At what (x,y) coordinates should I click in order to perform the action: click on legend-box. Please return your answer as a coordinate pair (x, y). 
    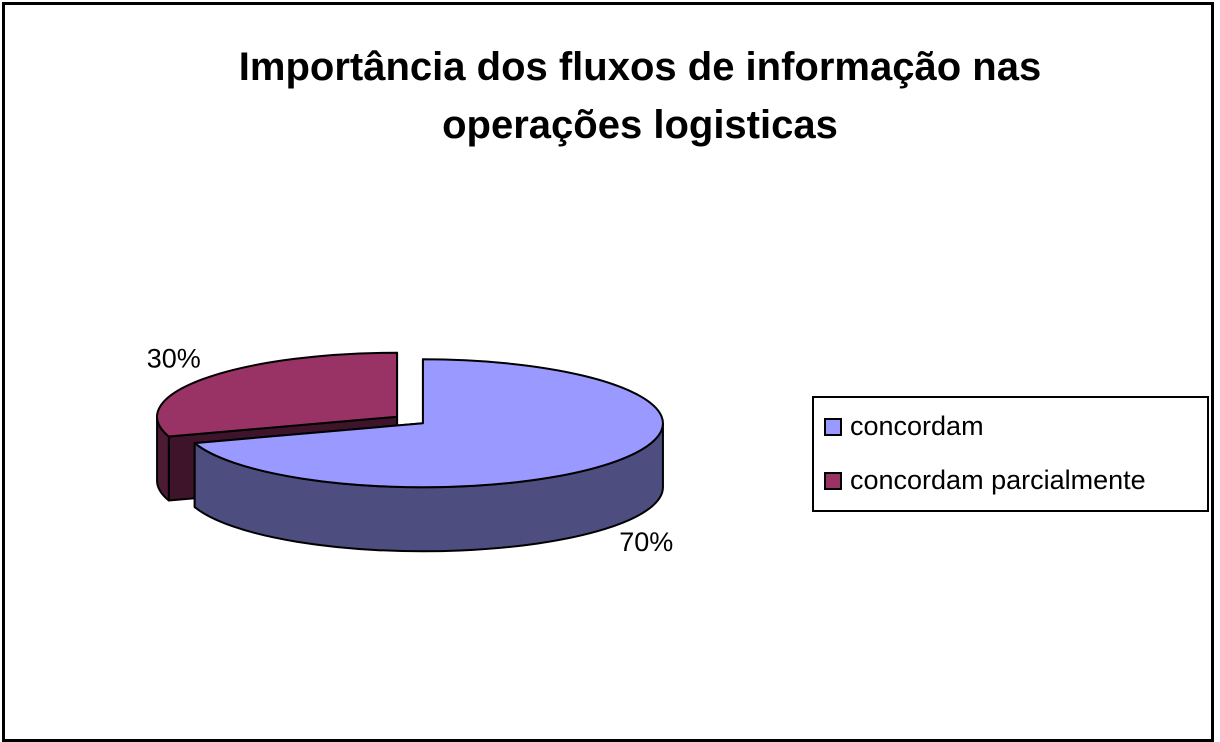
    Looking at the image, I should click on (1010, 454).